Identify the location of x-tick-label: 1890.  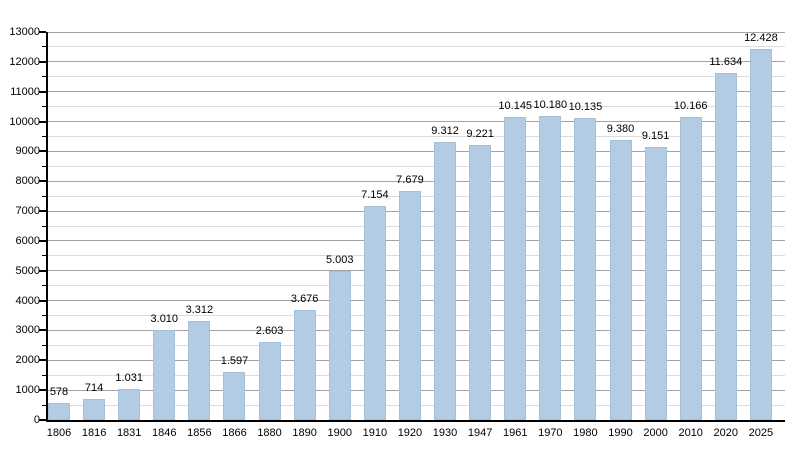
(304, 433).